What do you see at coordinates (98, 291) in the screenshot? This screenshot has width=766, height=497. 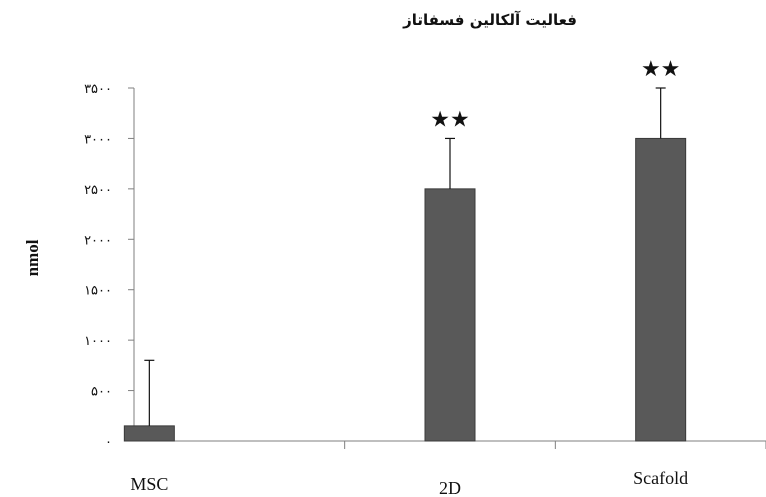 I see `y-tick-label: ۱۵۰۰` at bounding box center [98, 291].